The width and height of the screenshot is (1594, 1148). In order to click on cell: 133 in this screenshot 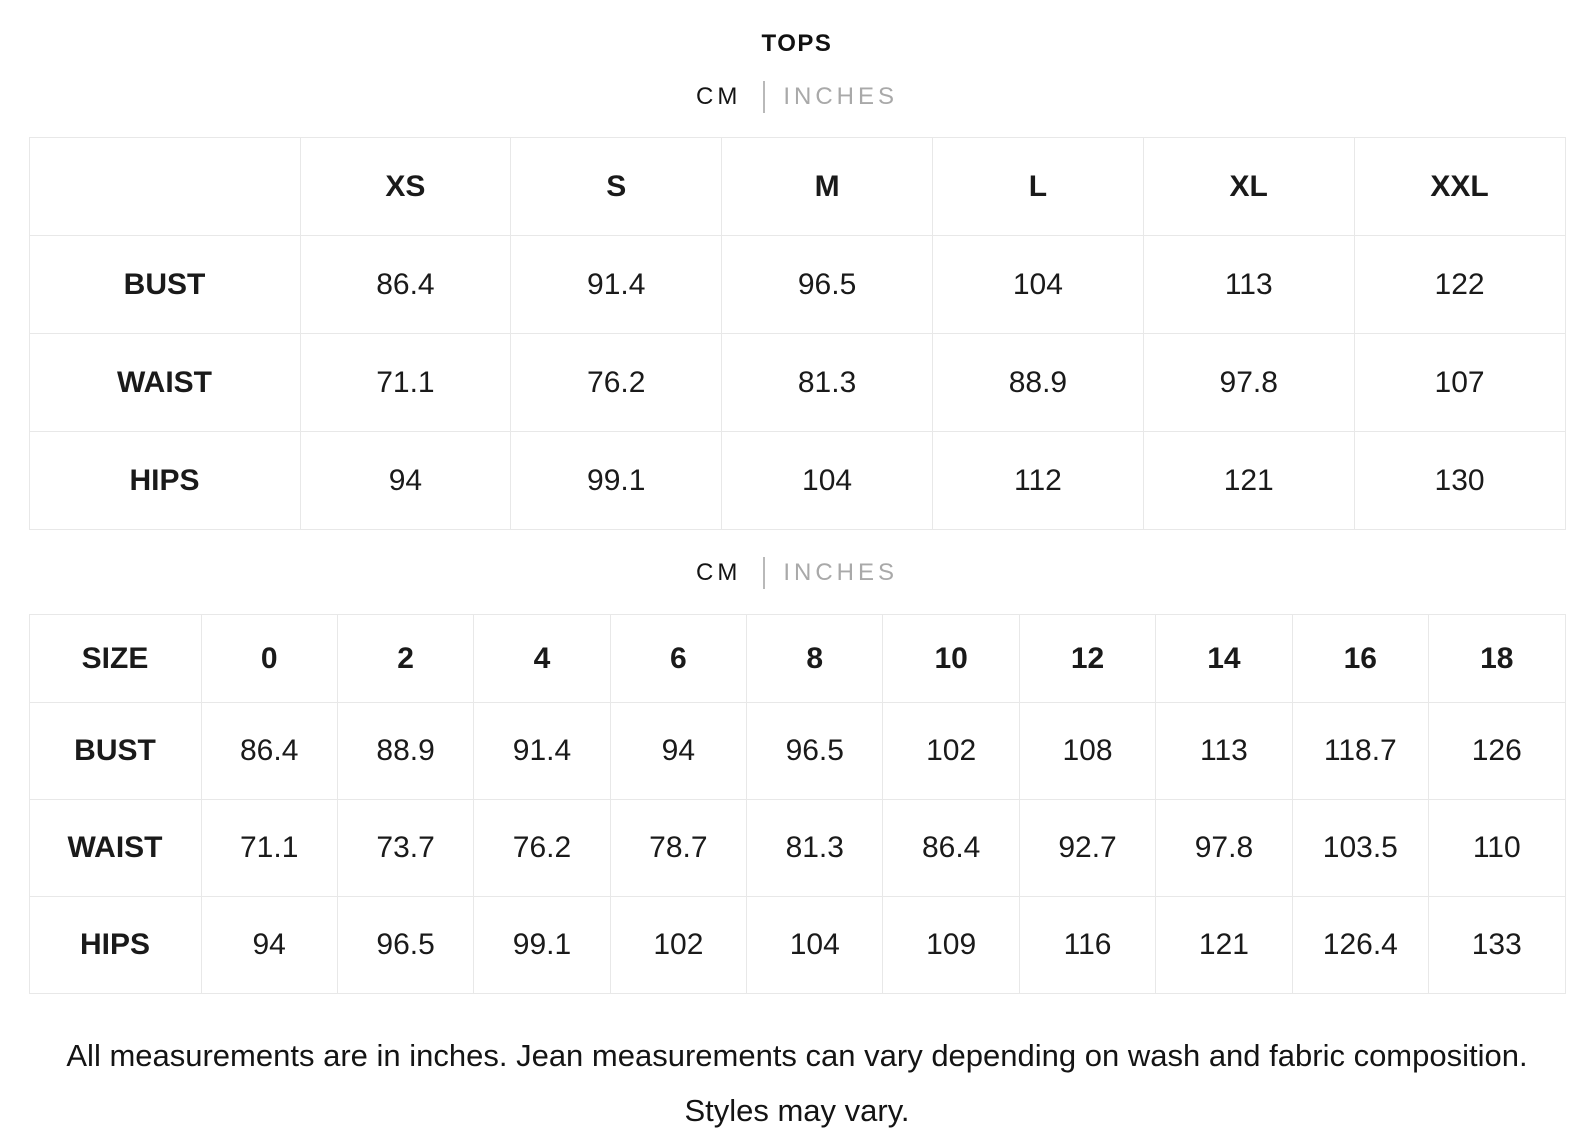, I will do `click(1497, 945)`.